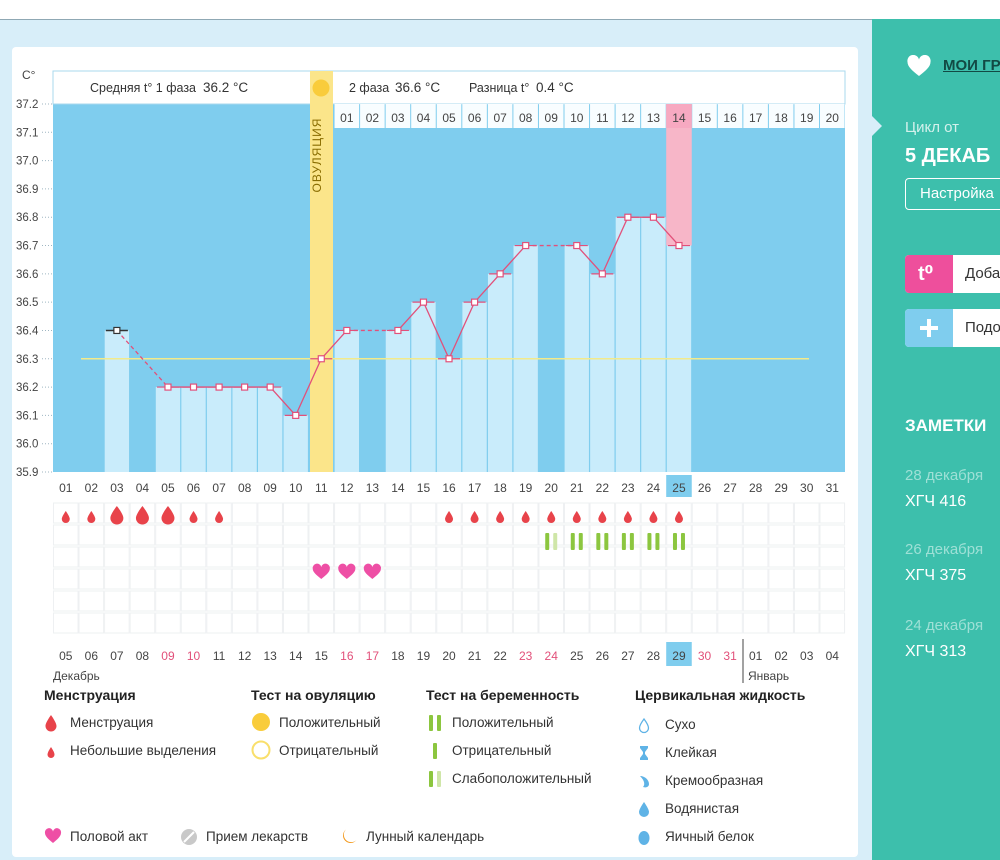 This screenshot has height=860, width=1000. I want to click on calendar-date-label: 29, so click(679, 656).